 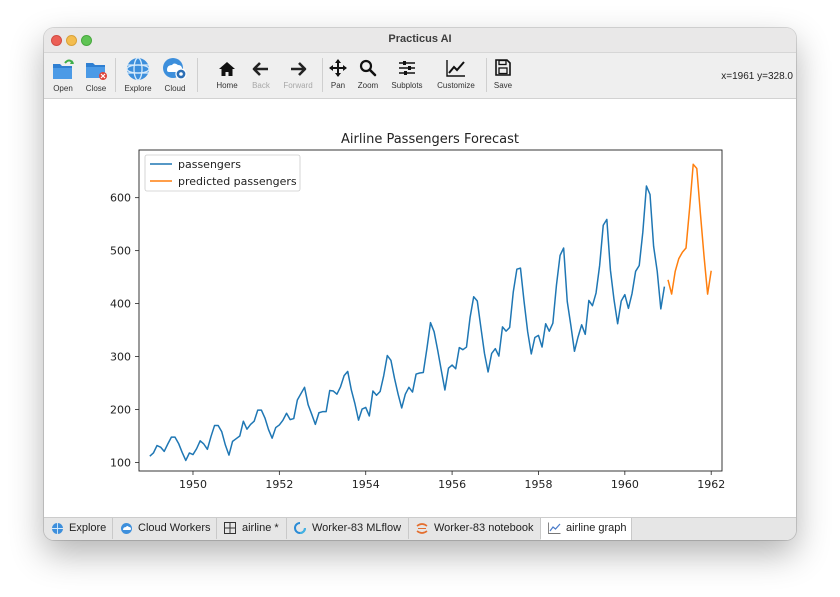 I want to click on tab-label: Worker-83 MLflow, so click(x=357, y=528).